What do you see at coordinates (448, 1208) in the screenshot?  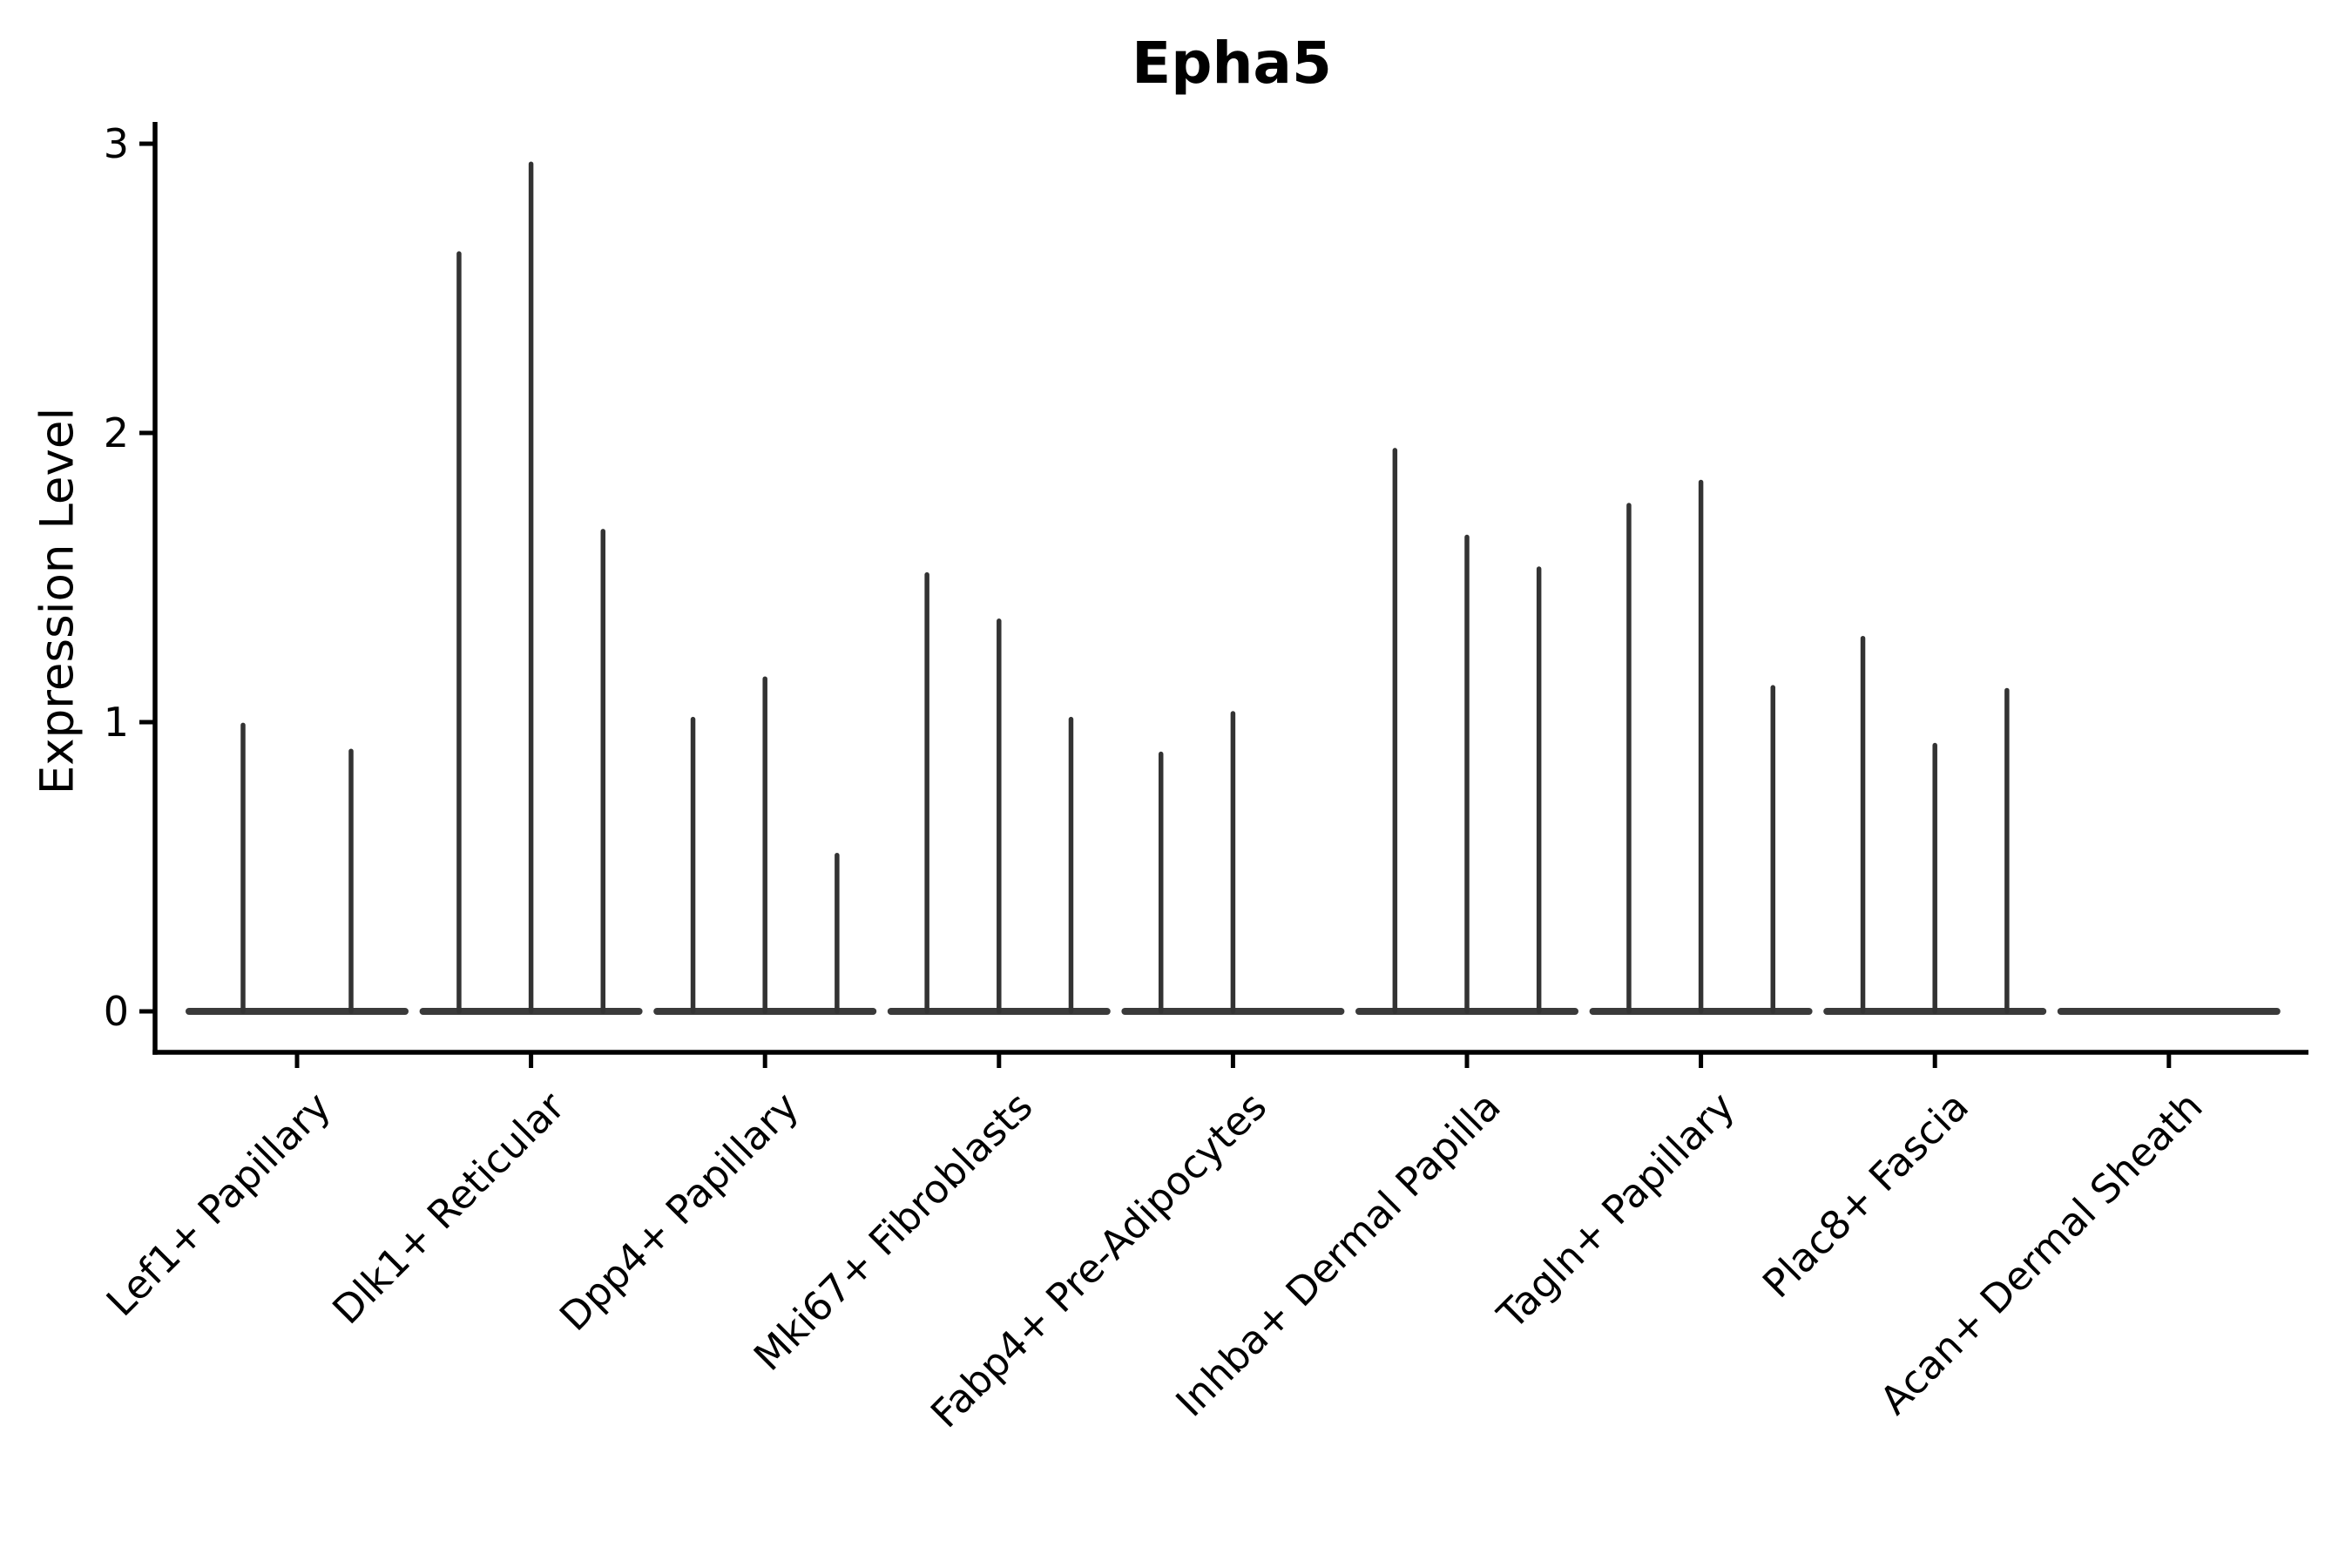 I see `x-tick-label: Dlk1+ Reticular` at bounding box center [448, 1208].